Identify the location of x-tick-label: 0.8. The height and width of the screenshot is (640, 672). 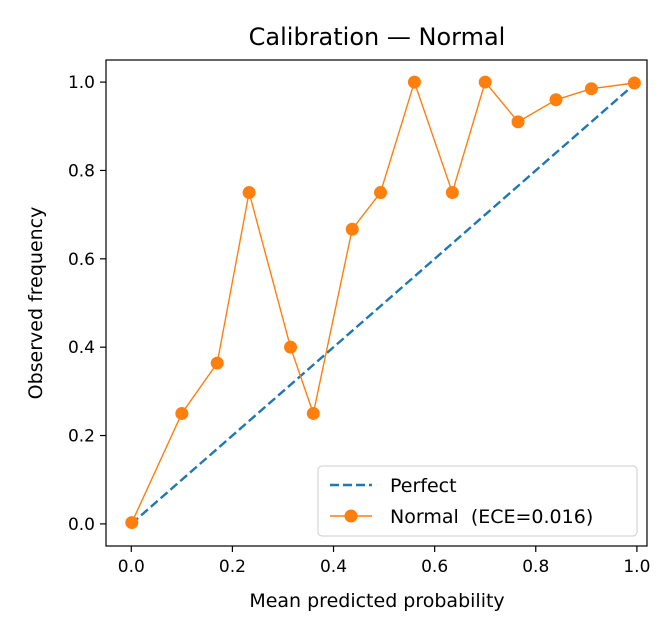
(535, 567).